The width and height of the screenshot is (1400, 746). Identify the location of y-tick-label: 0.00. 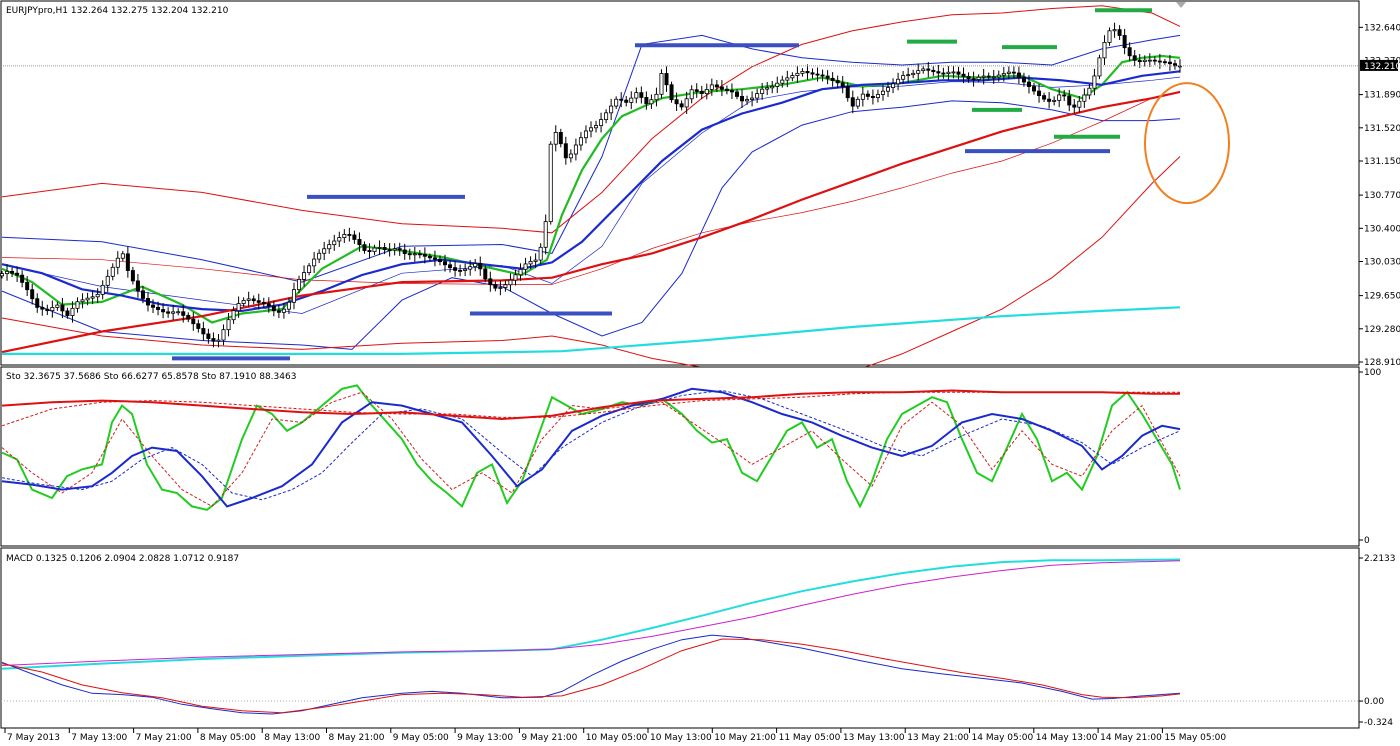
(1374, 702).